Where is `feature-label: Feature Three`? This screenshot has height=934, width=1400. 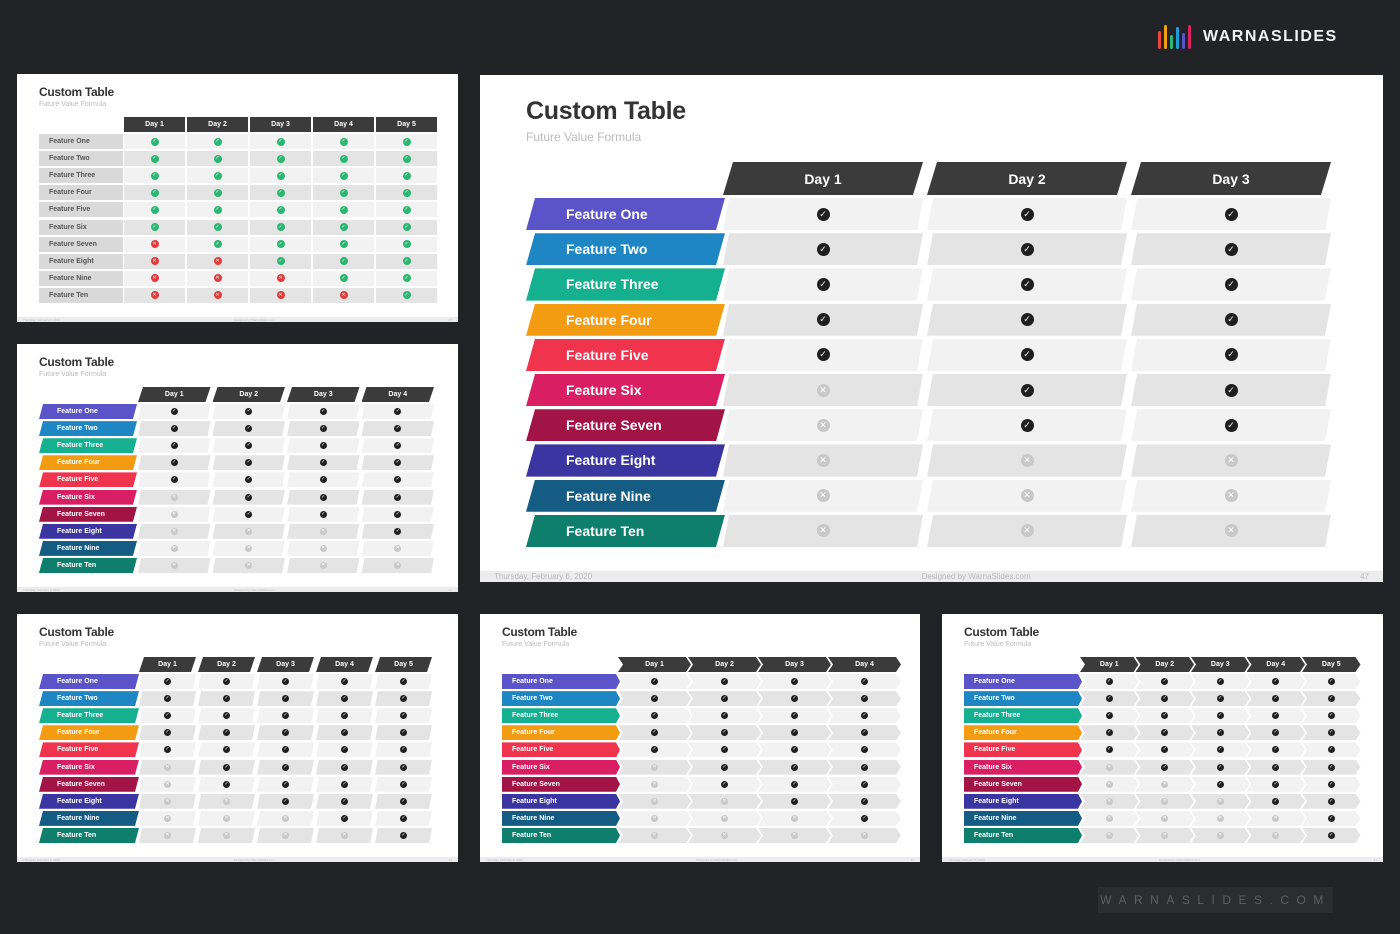
feature-label: Feature Three is located at coordinates (88, 445).